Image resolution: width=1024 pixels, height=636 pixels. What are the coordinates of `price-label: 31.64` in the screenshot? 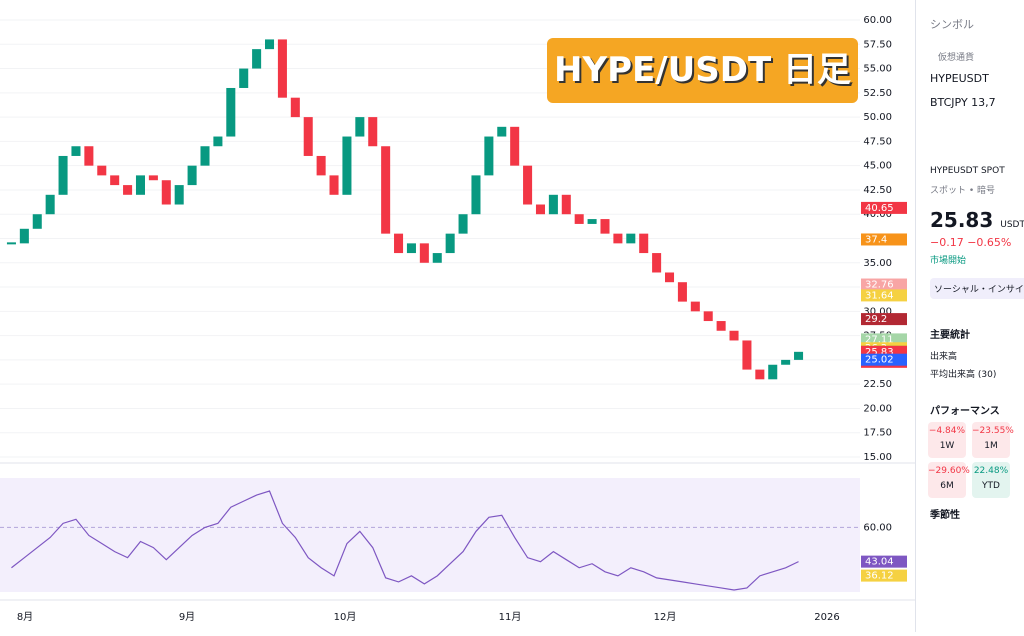 It's located at (879, 295).